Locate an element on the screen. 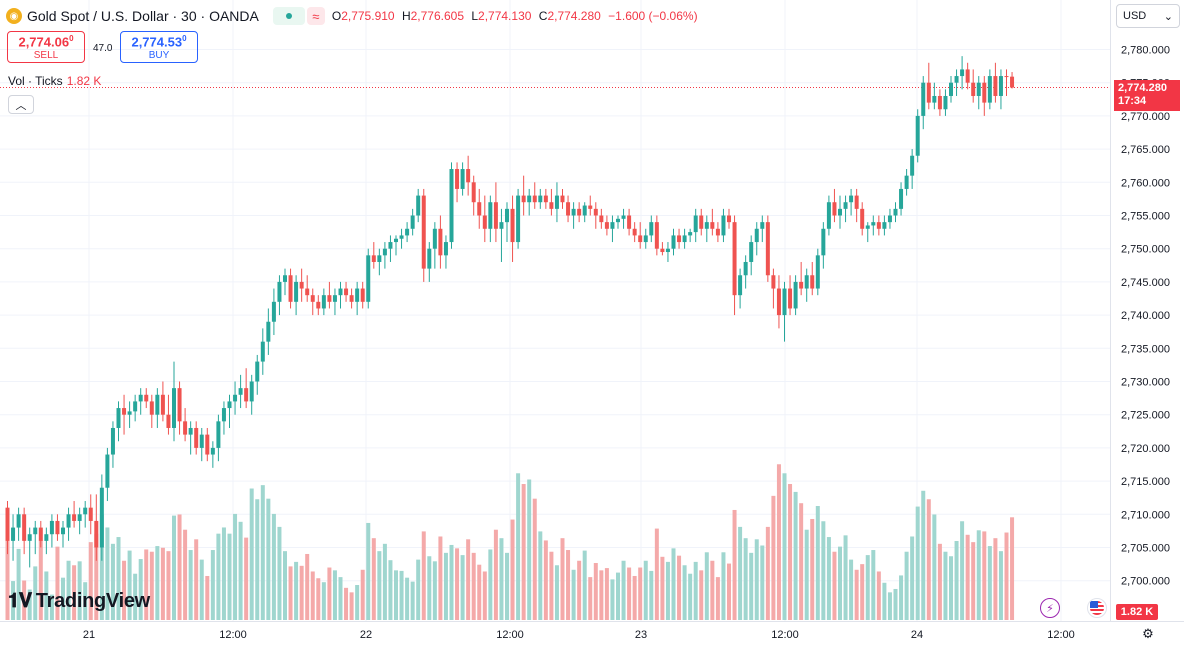  volume-legend: Vol · Ticks 1.82 K is located at coordinates (54, 81).